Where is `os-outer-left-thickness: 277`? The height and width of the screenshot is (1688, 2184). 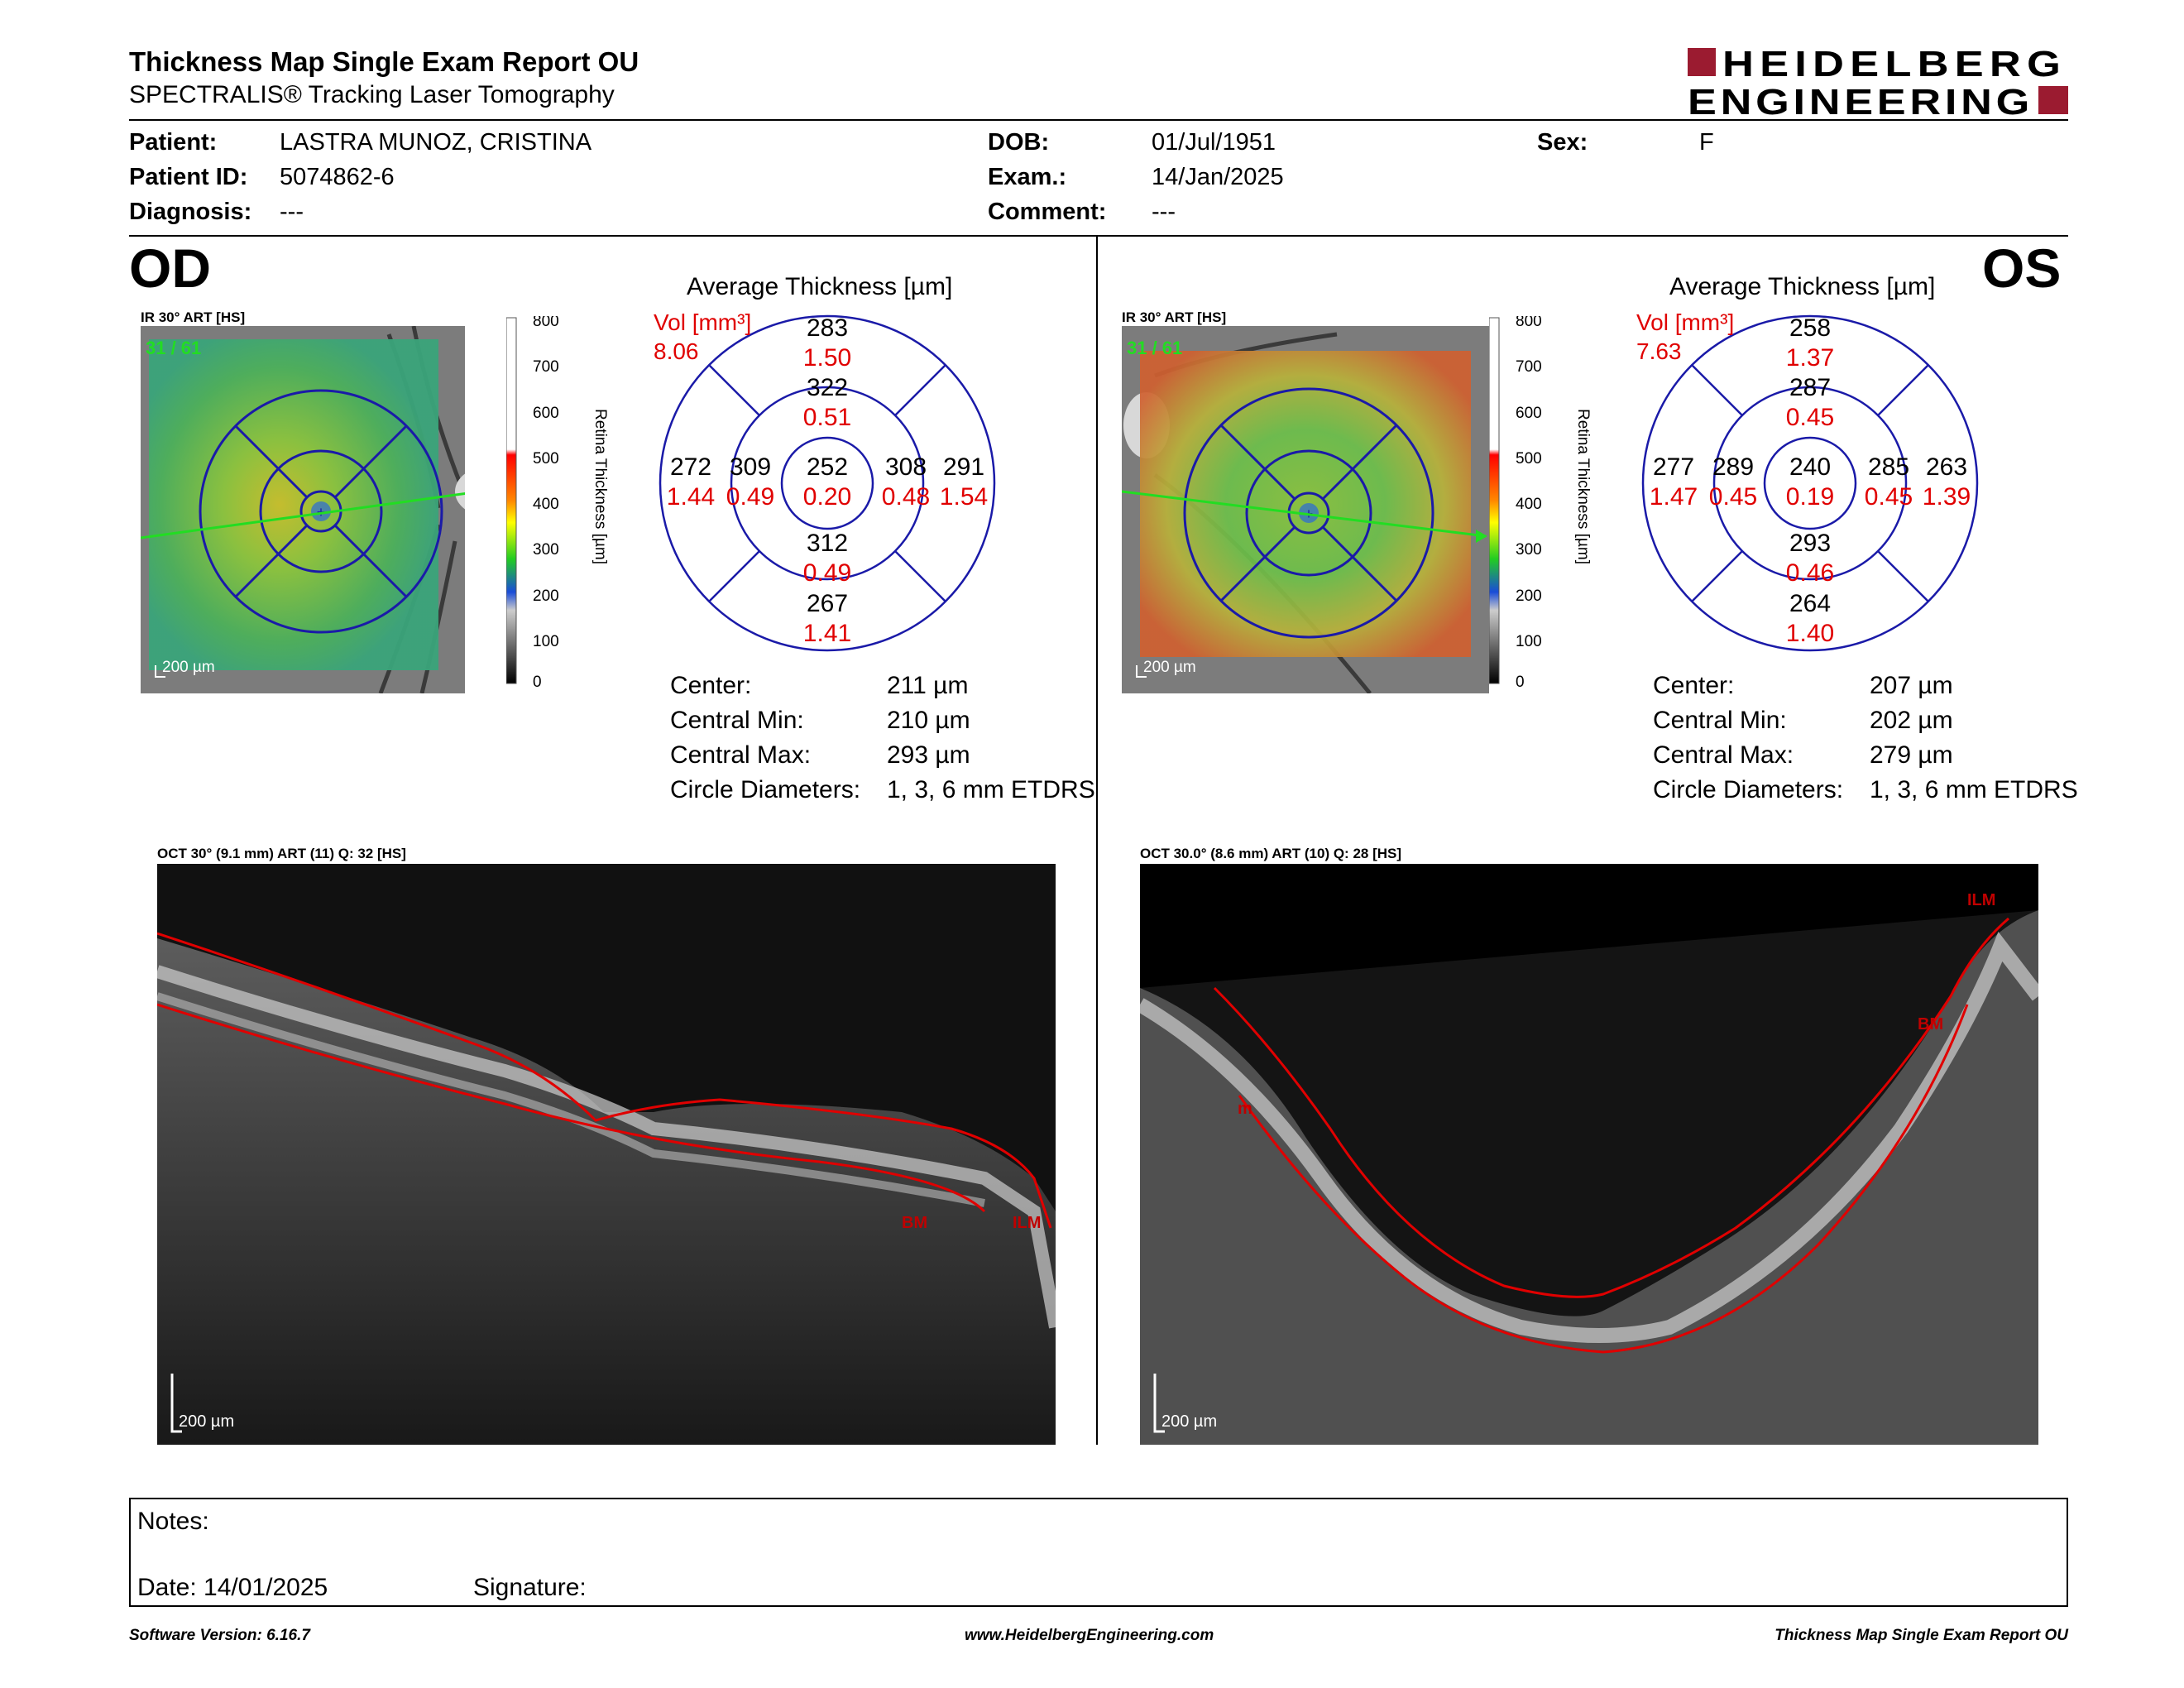
os-outer-left-thickness: 277 is located at coordinates (1673, 467).